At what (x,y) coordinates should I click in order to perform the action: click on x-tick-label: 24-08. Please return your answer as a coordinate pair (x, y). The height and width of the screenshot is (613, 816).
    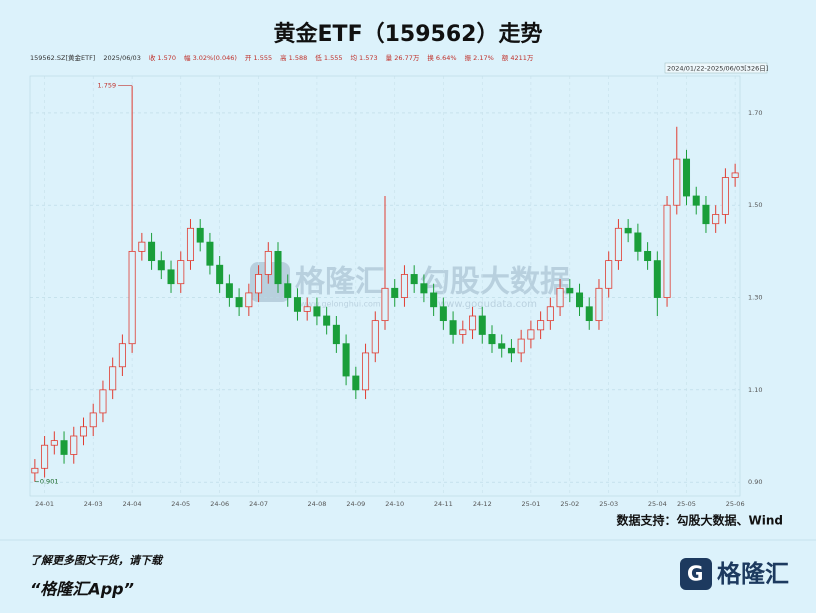
    Looking at the image, I should click on (316, 504).